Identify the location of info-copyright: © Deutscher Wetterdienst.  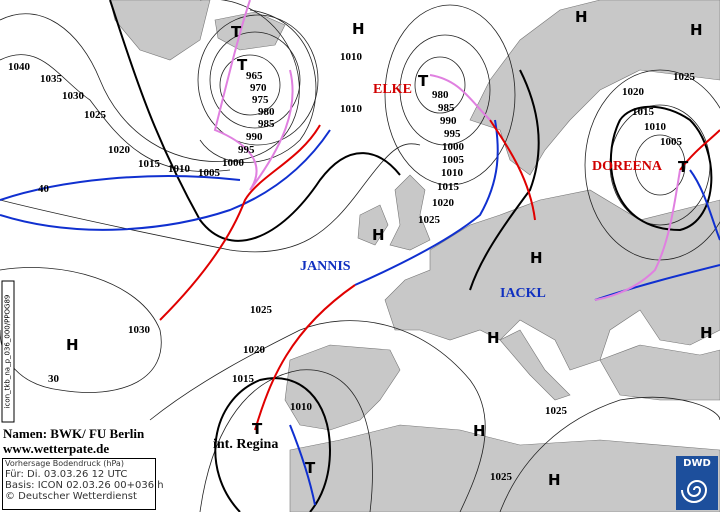
(71, 496).